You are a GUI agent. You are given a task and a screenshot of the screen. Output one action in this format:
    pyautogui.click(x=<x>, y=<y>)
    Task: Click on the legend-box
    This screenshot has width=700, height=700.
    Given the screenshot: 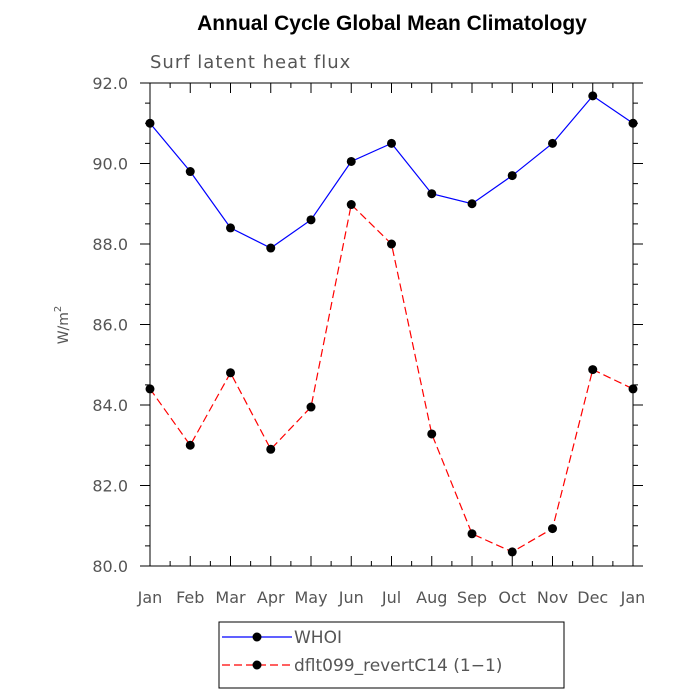 What is the action you would take?
    pyautogui.click(x=391, y=655)
    